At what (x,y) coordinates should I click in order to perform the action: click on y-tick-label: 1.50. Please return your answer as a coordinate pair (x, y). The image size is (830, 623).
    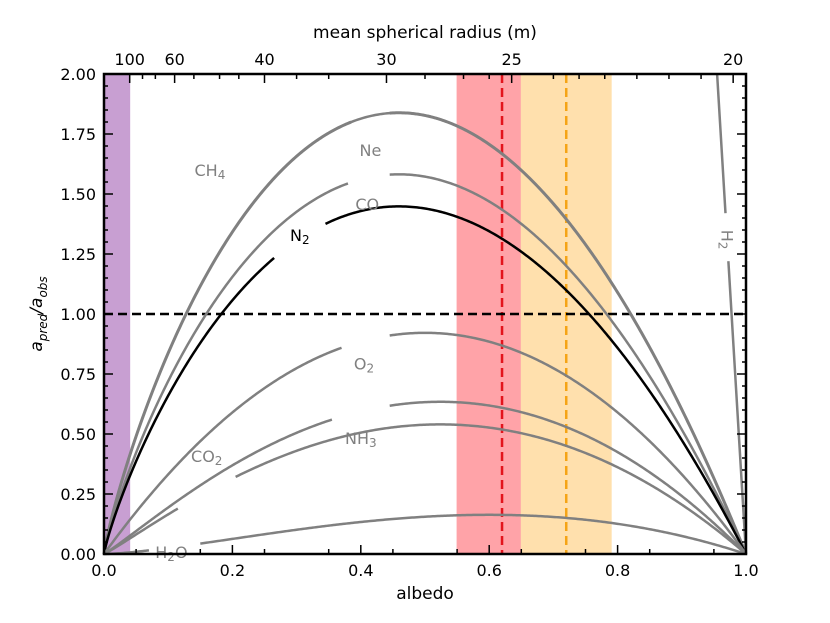
    Looking at the image, I should click on (78, 194).